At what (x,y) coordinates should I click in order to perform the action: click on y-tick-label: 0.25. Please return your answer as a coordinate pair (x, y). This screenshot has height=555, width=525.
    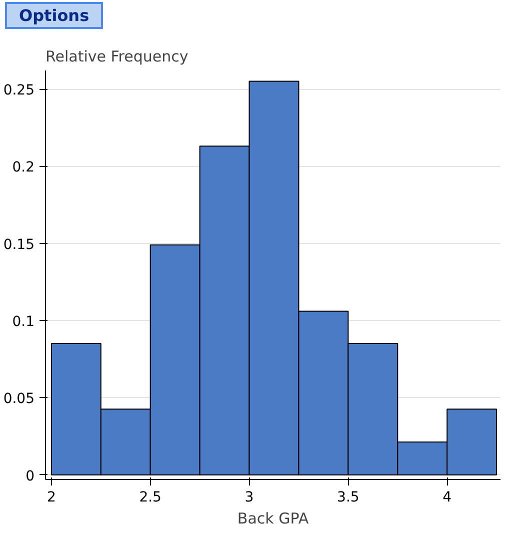
    Looking at the image, I should click on (18, 90).